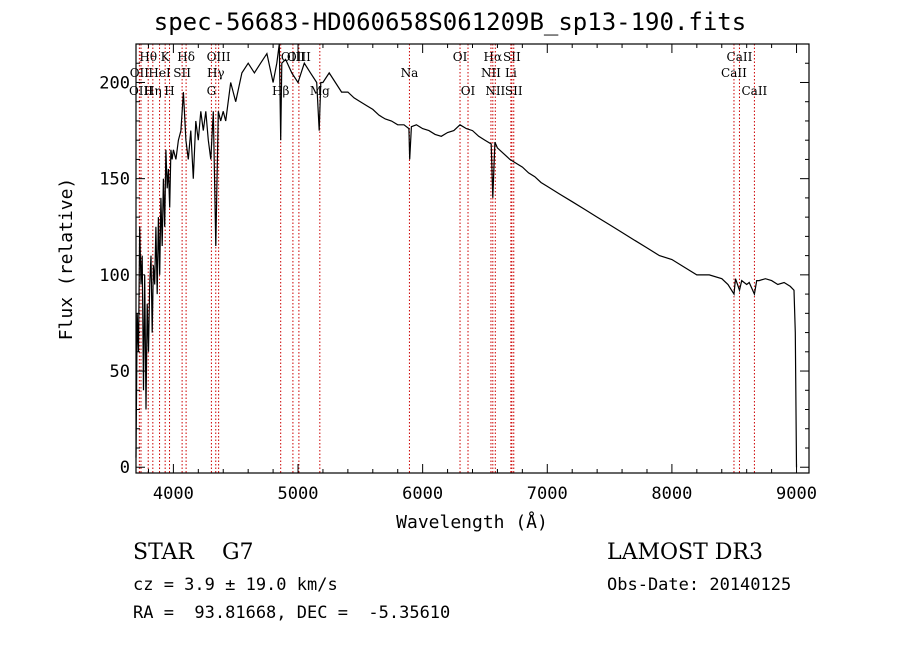  What do you see at coordinates (410, 73) in the screenshot?
I see `marker-label: Na` at bounding box center [410, 73].